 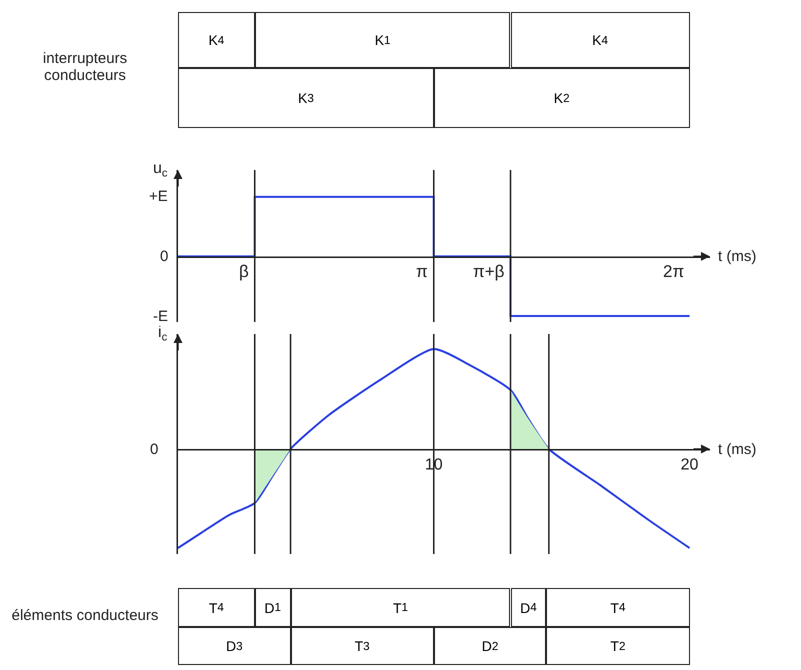 What do you see at coordinates (160, 316) in the screenshot?
I see `text: -E` at bounding box center [160, 316].